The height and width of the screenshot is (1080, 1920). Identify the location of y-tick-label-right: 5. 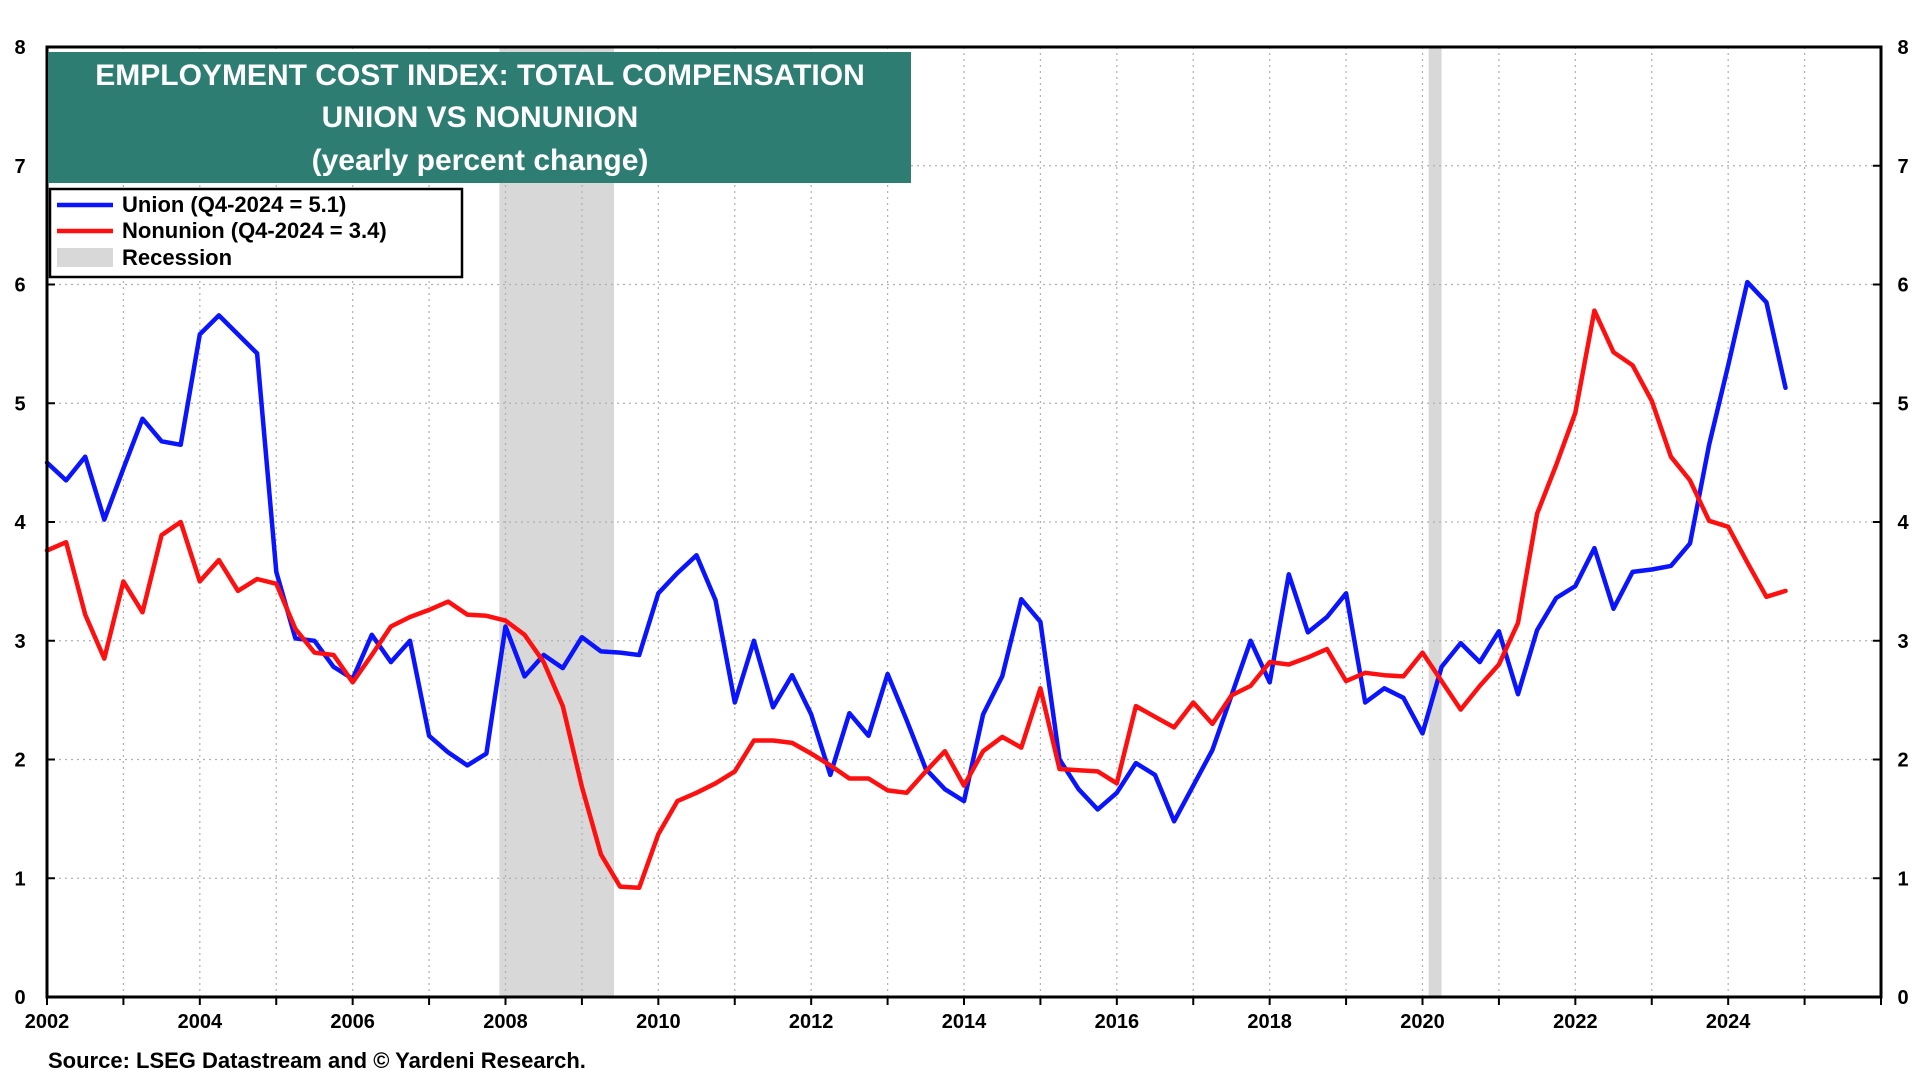
(1902, 404).